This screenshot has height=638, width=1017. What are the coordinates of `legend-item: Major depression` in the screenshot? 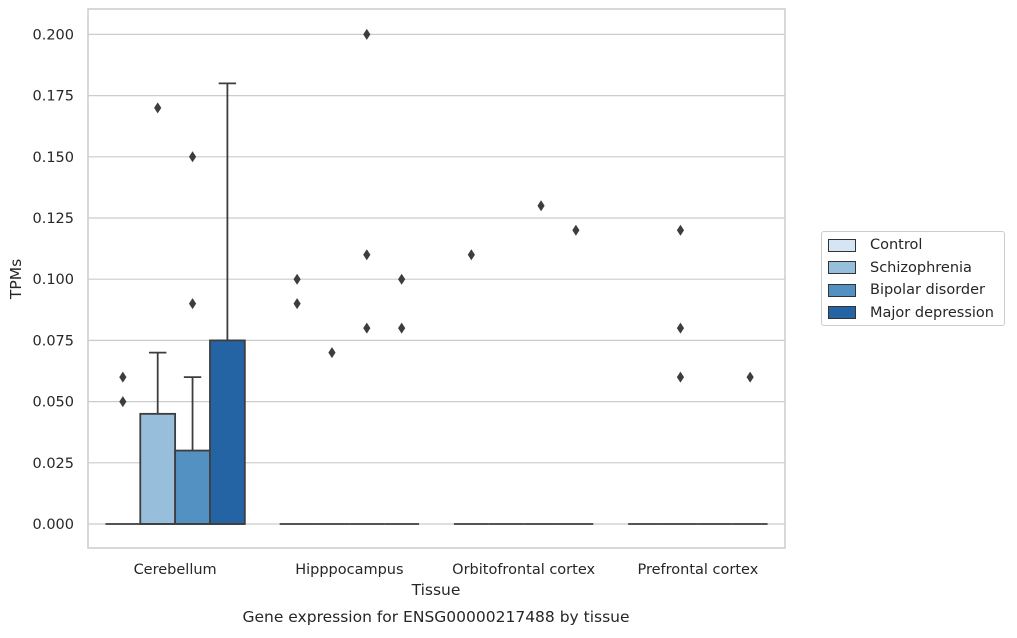 It's located at (916, 313).